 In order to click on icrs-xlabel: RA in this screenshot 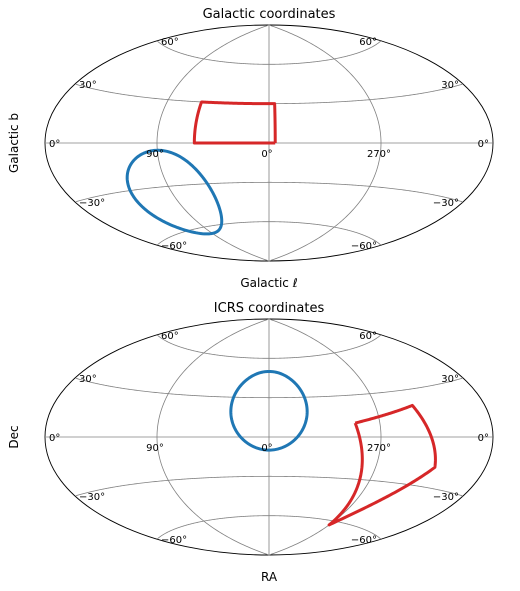, I will do `click(269, 577)`.